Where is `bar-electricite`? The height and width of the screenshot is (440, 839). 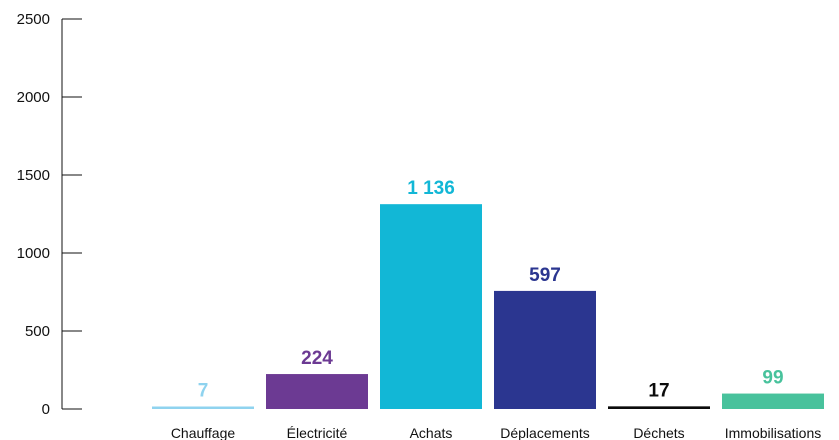 bar-electricite is located at coordinates (317, 391).